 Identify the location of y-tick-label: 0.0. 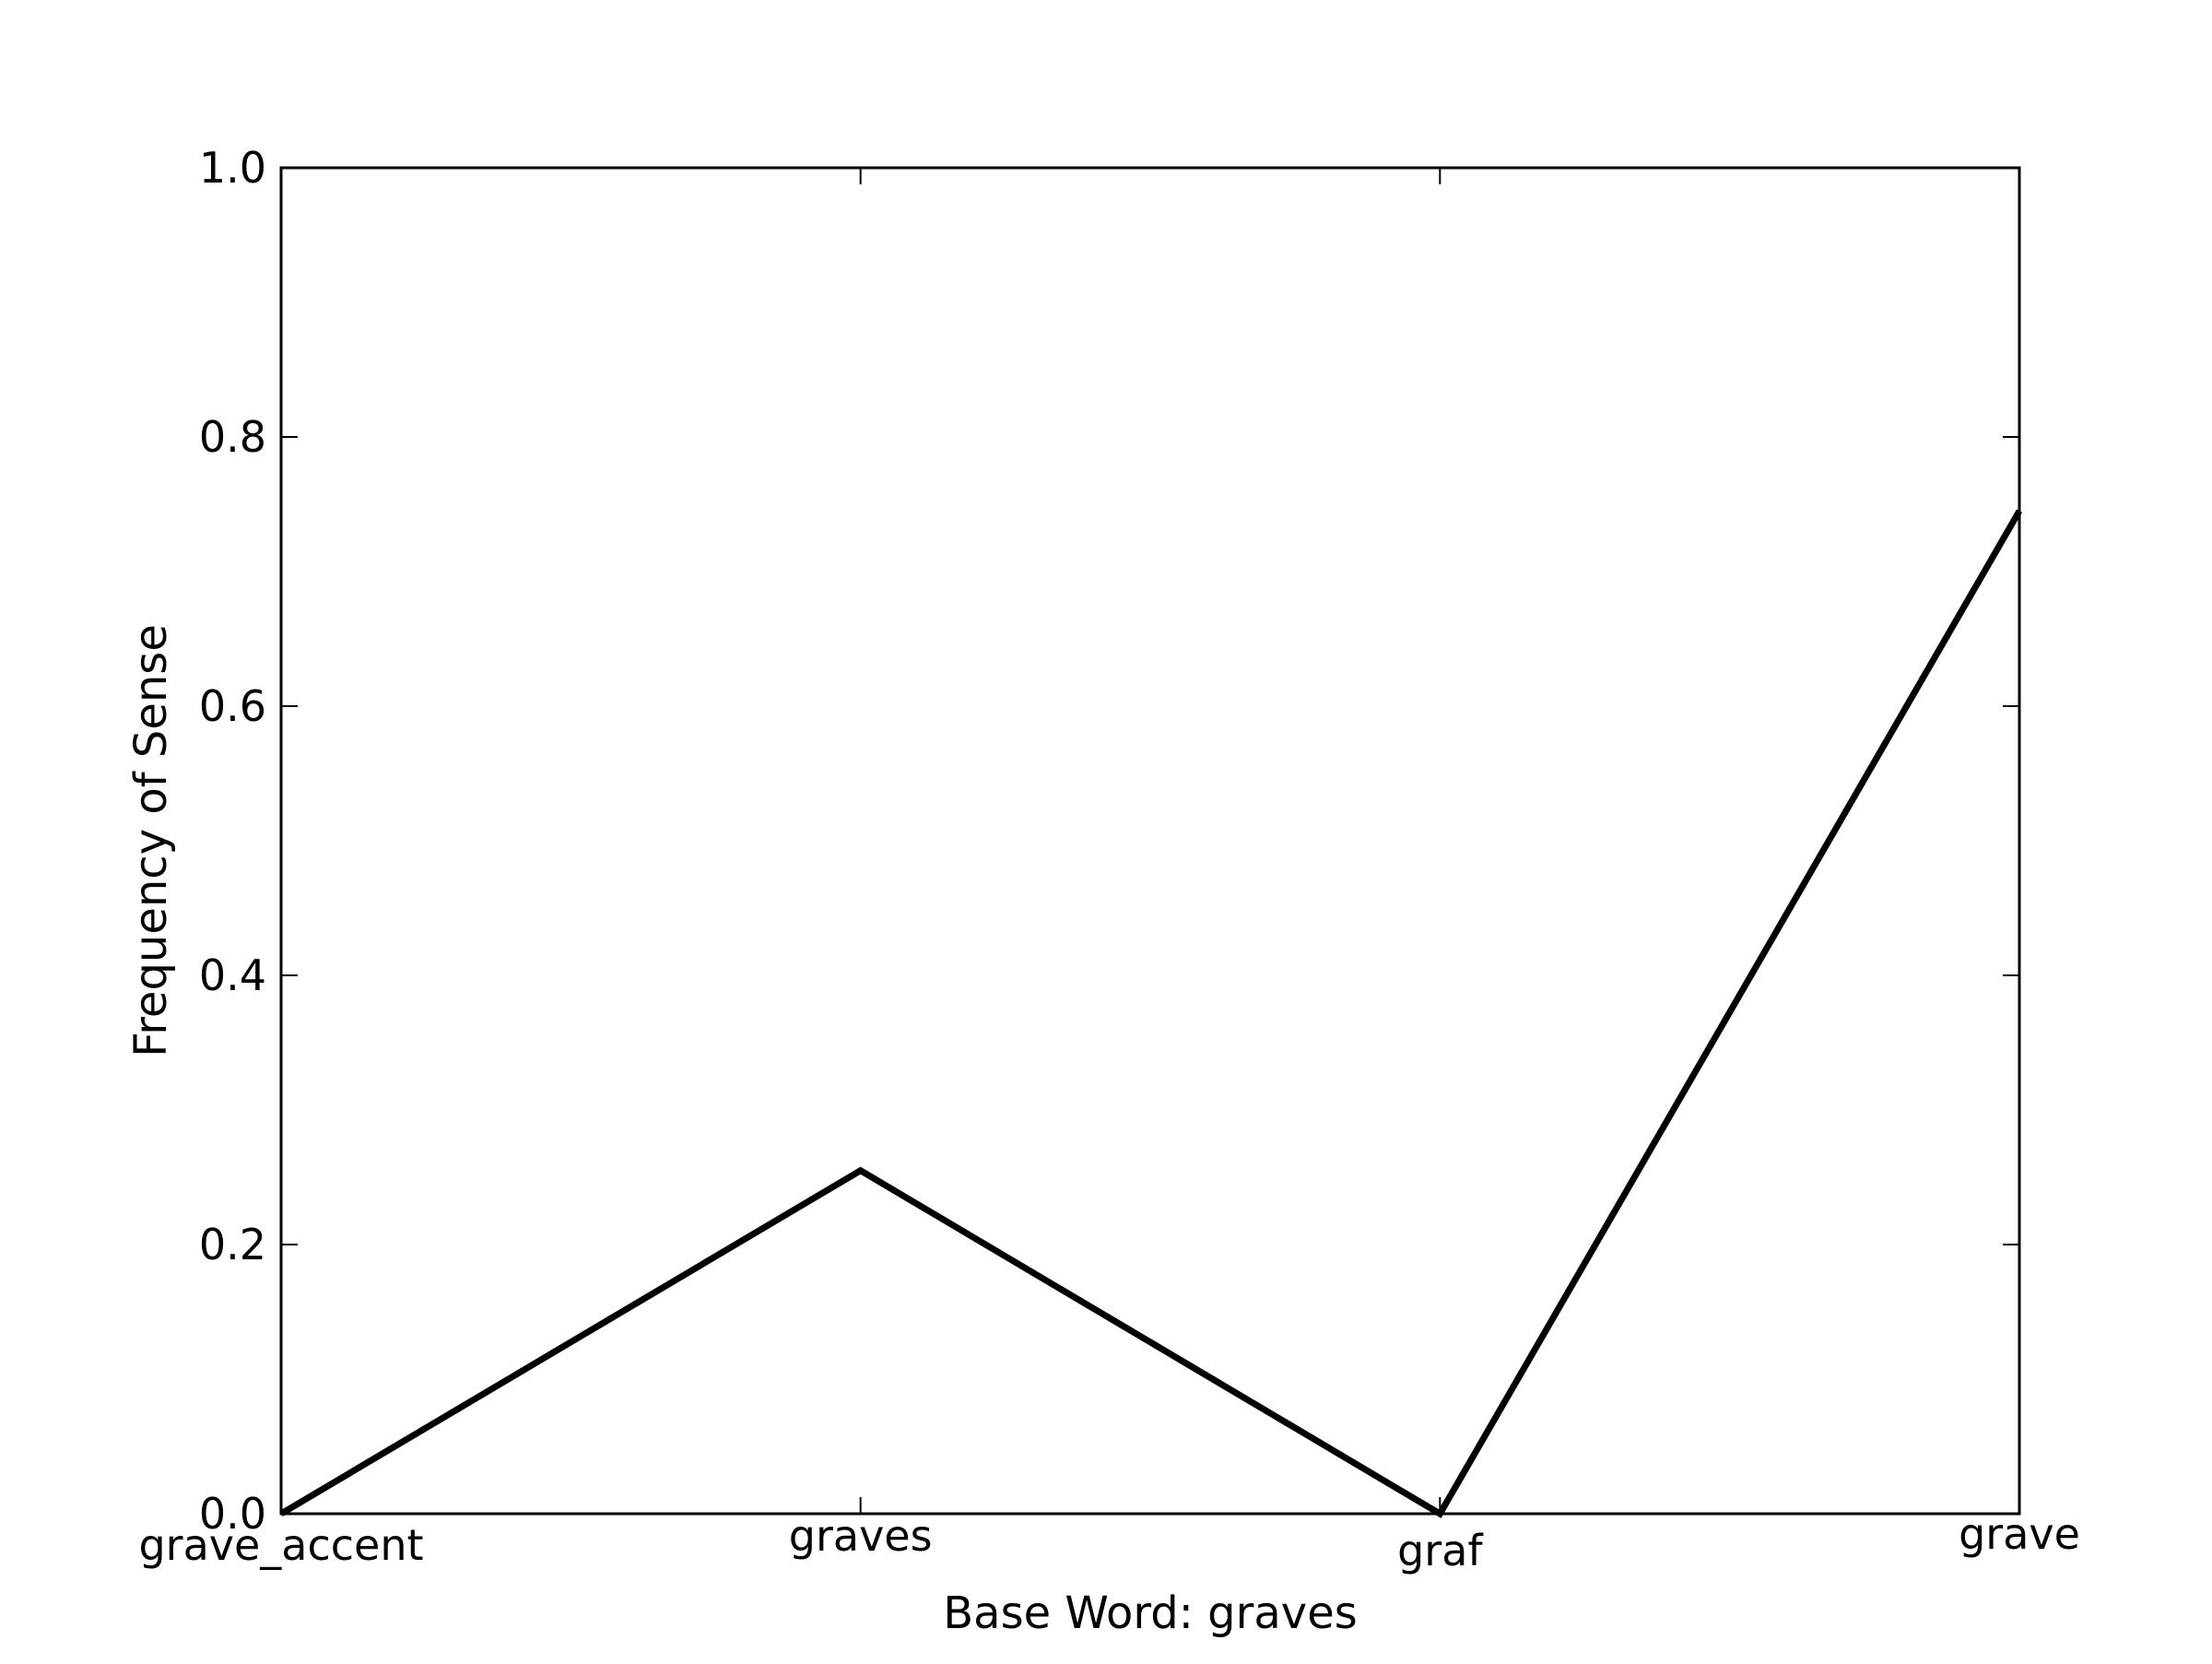
(232, 1514).